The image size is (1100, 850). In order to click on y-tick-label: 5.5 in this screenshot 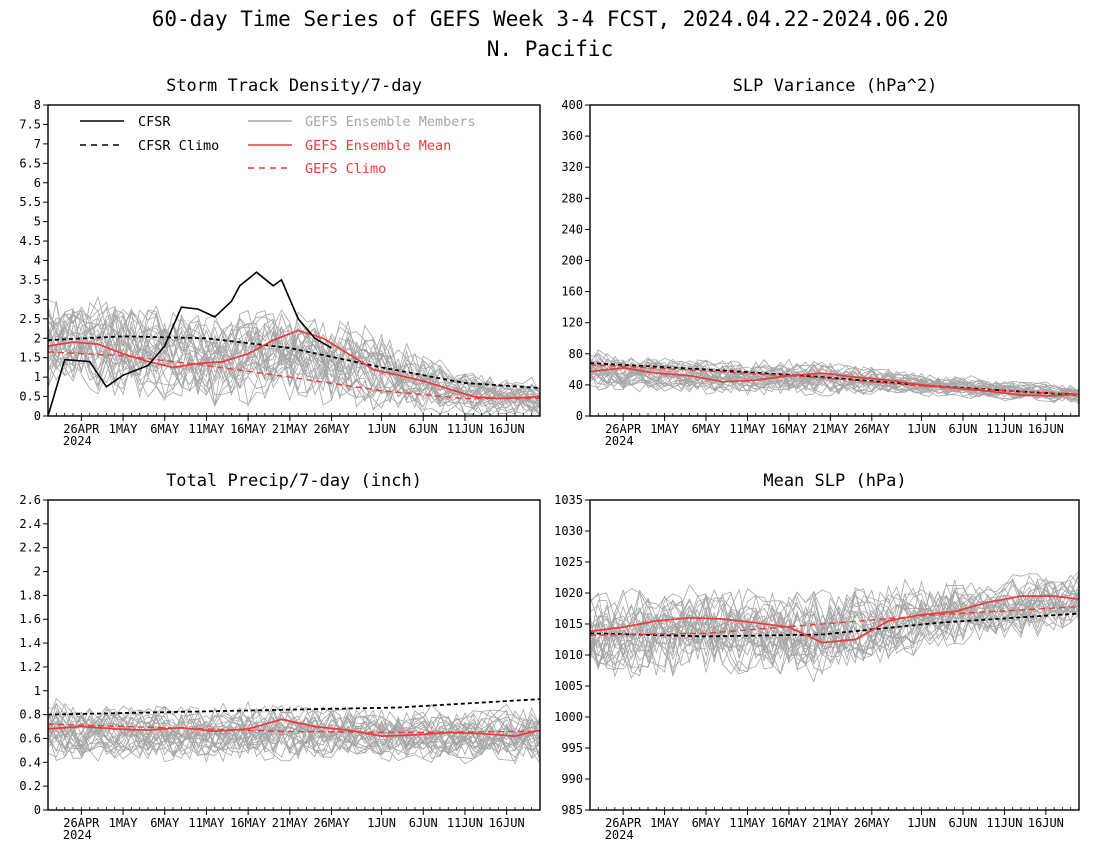, I will do `click(30, 202)`.